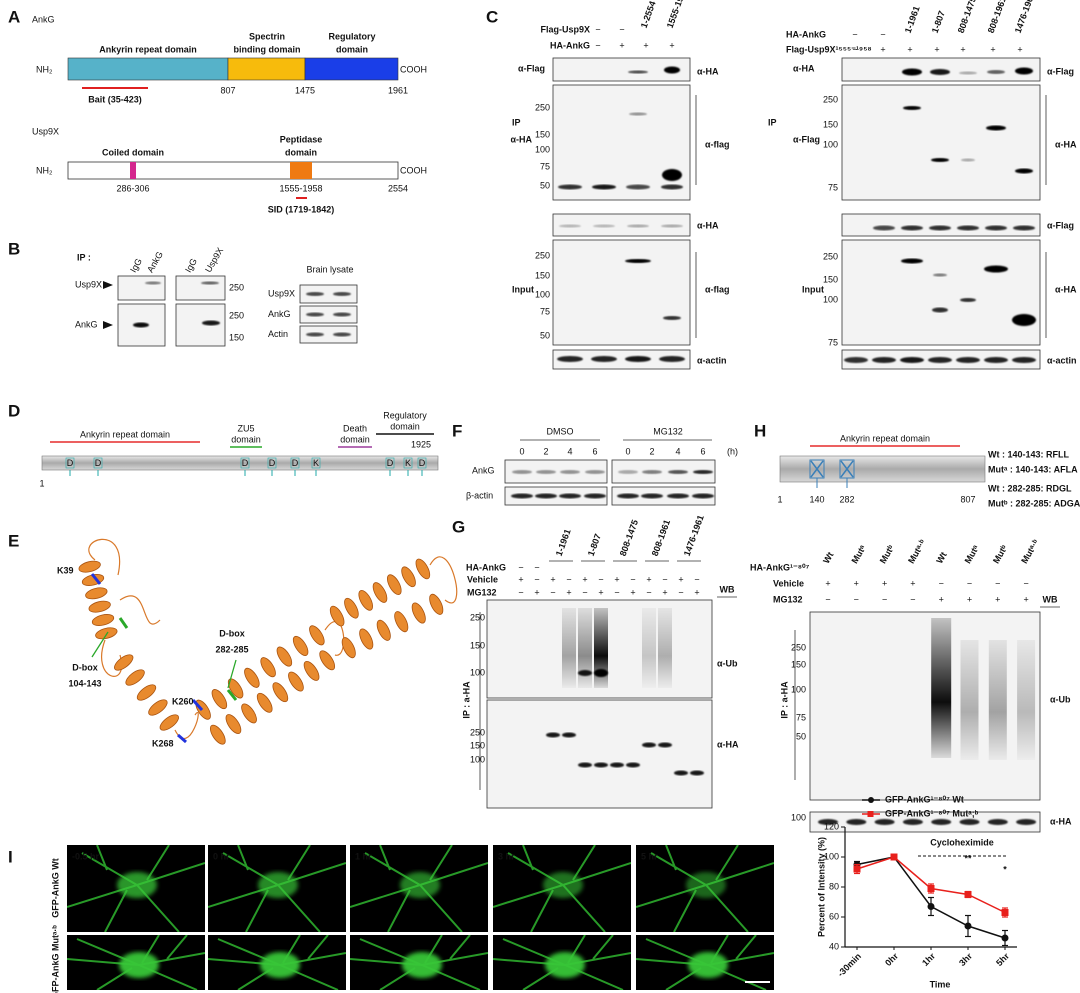 The width and height of the screenshot is (1080, 993). Describe the element at coordinates (233, 170) in the screenshot. I see `protein-bar` at that location.